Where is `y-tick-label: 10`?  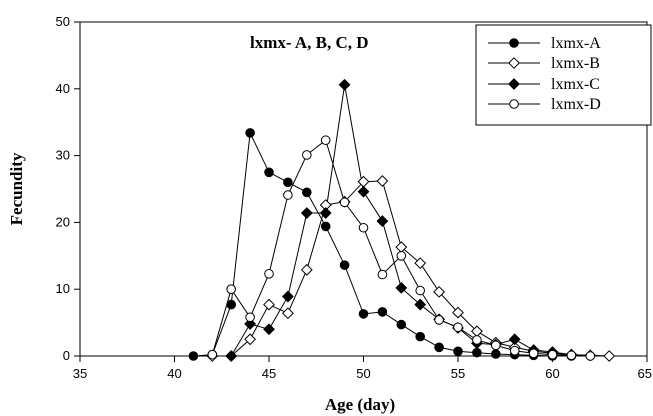 y-tick-label: 10 is located at coordinates (63, 288).